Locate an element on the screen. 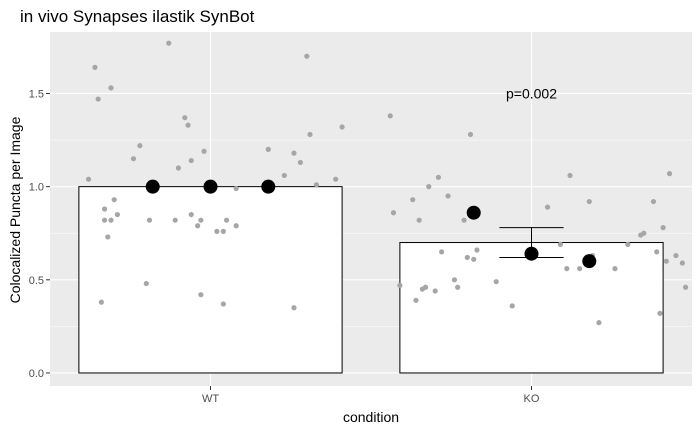  p-value-annotation: p=0.002 is located at coordinates (531, 93).